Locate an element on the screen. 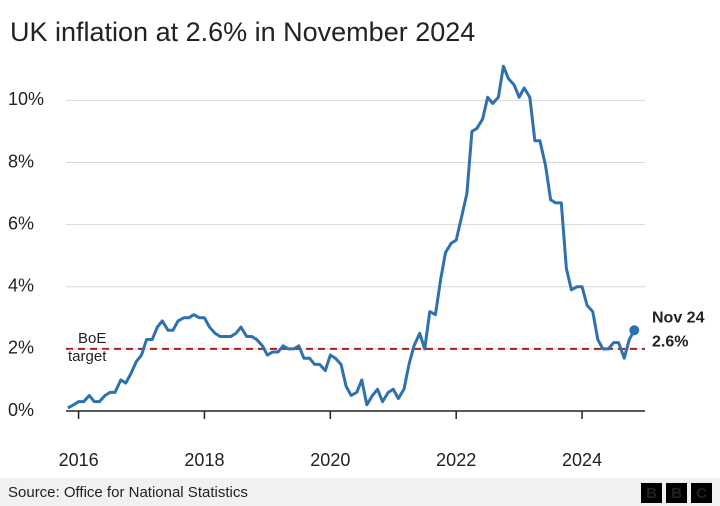  x-tick-label: 2022 is located at coordinates (456, 460).